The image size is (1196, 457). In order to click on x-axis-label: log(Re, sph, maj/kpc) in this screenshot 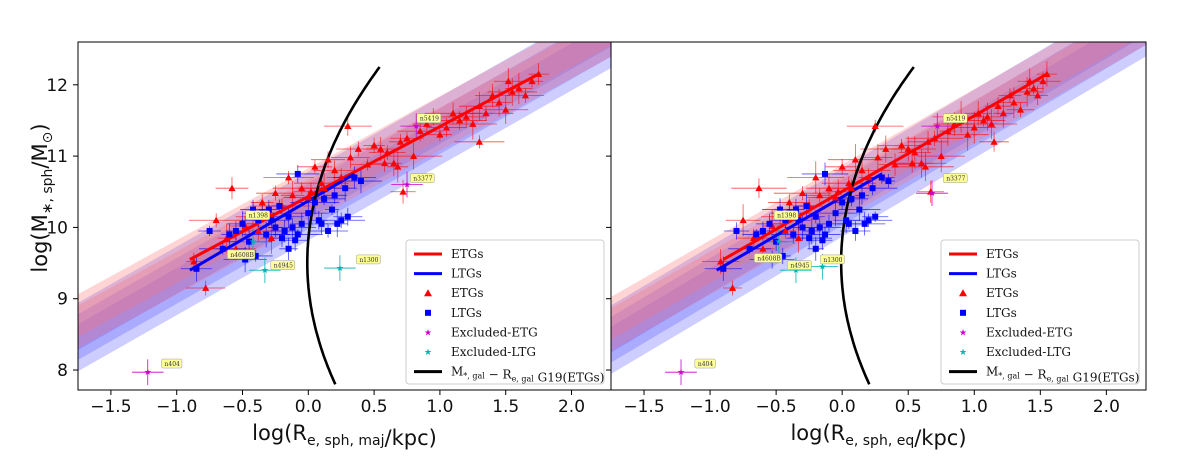, I will do `click(344, 435)`.